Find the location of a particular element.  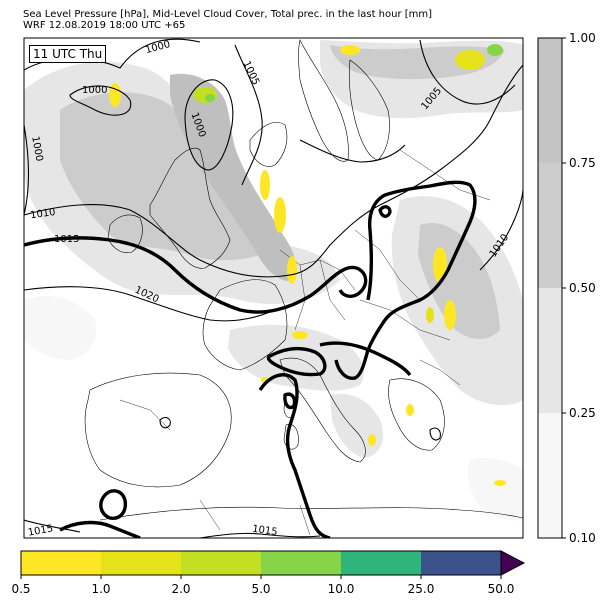

precipitation-colorbar is located at coordinates (273, 564).